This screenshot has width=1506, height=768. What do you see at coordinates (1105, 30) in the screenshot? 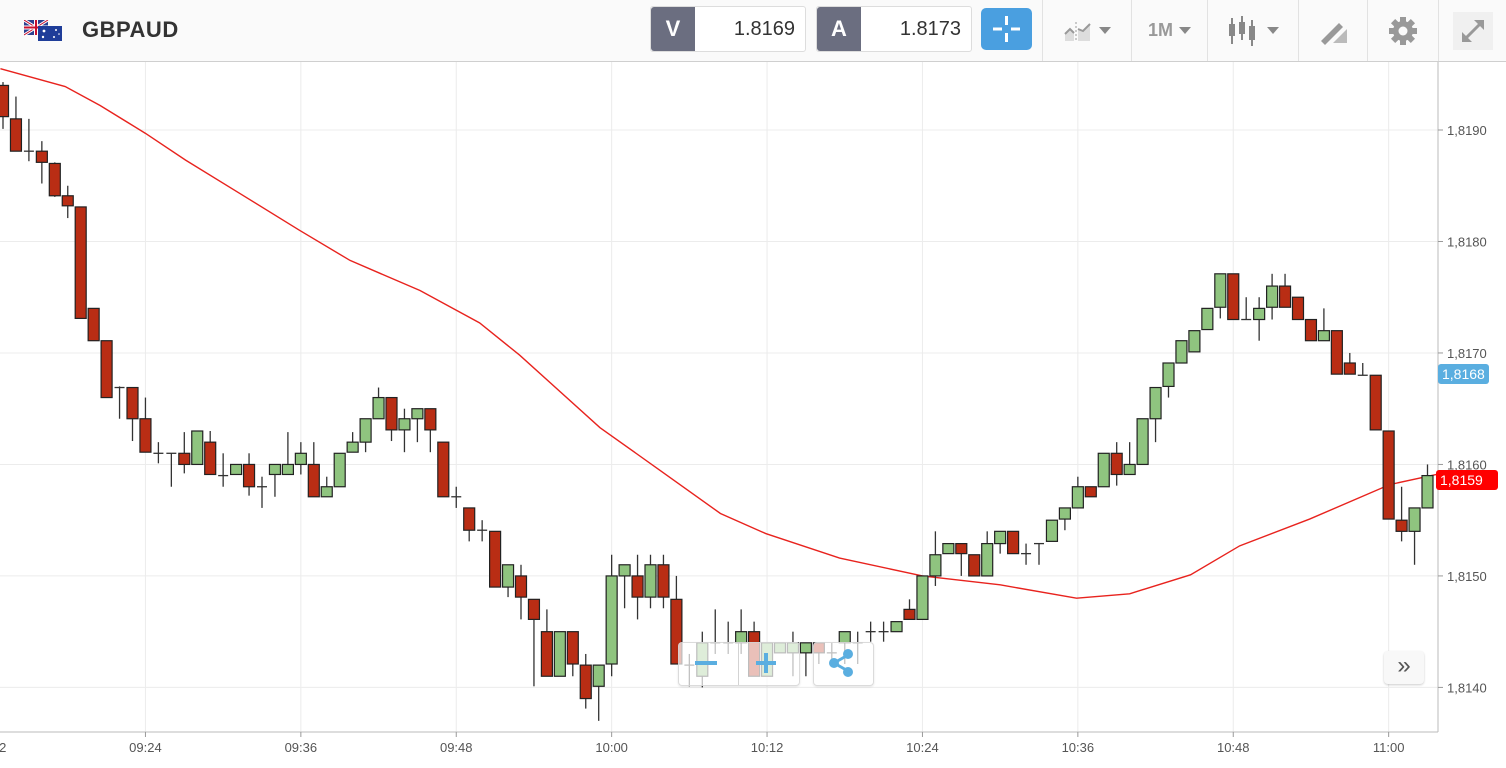
I see `chevron-down-icon` at bounding box center [1105, 30].